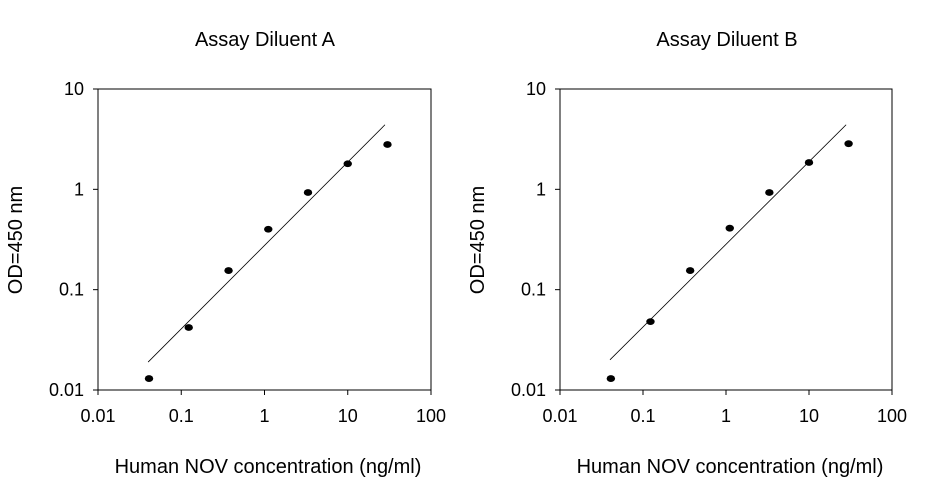 This screenshot has width=926, height=480. What do you see at coordinates (729, 261) in the screenshot?
I see `chart-b-points` at bounding box center [729, 261].